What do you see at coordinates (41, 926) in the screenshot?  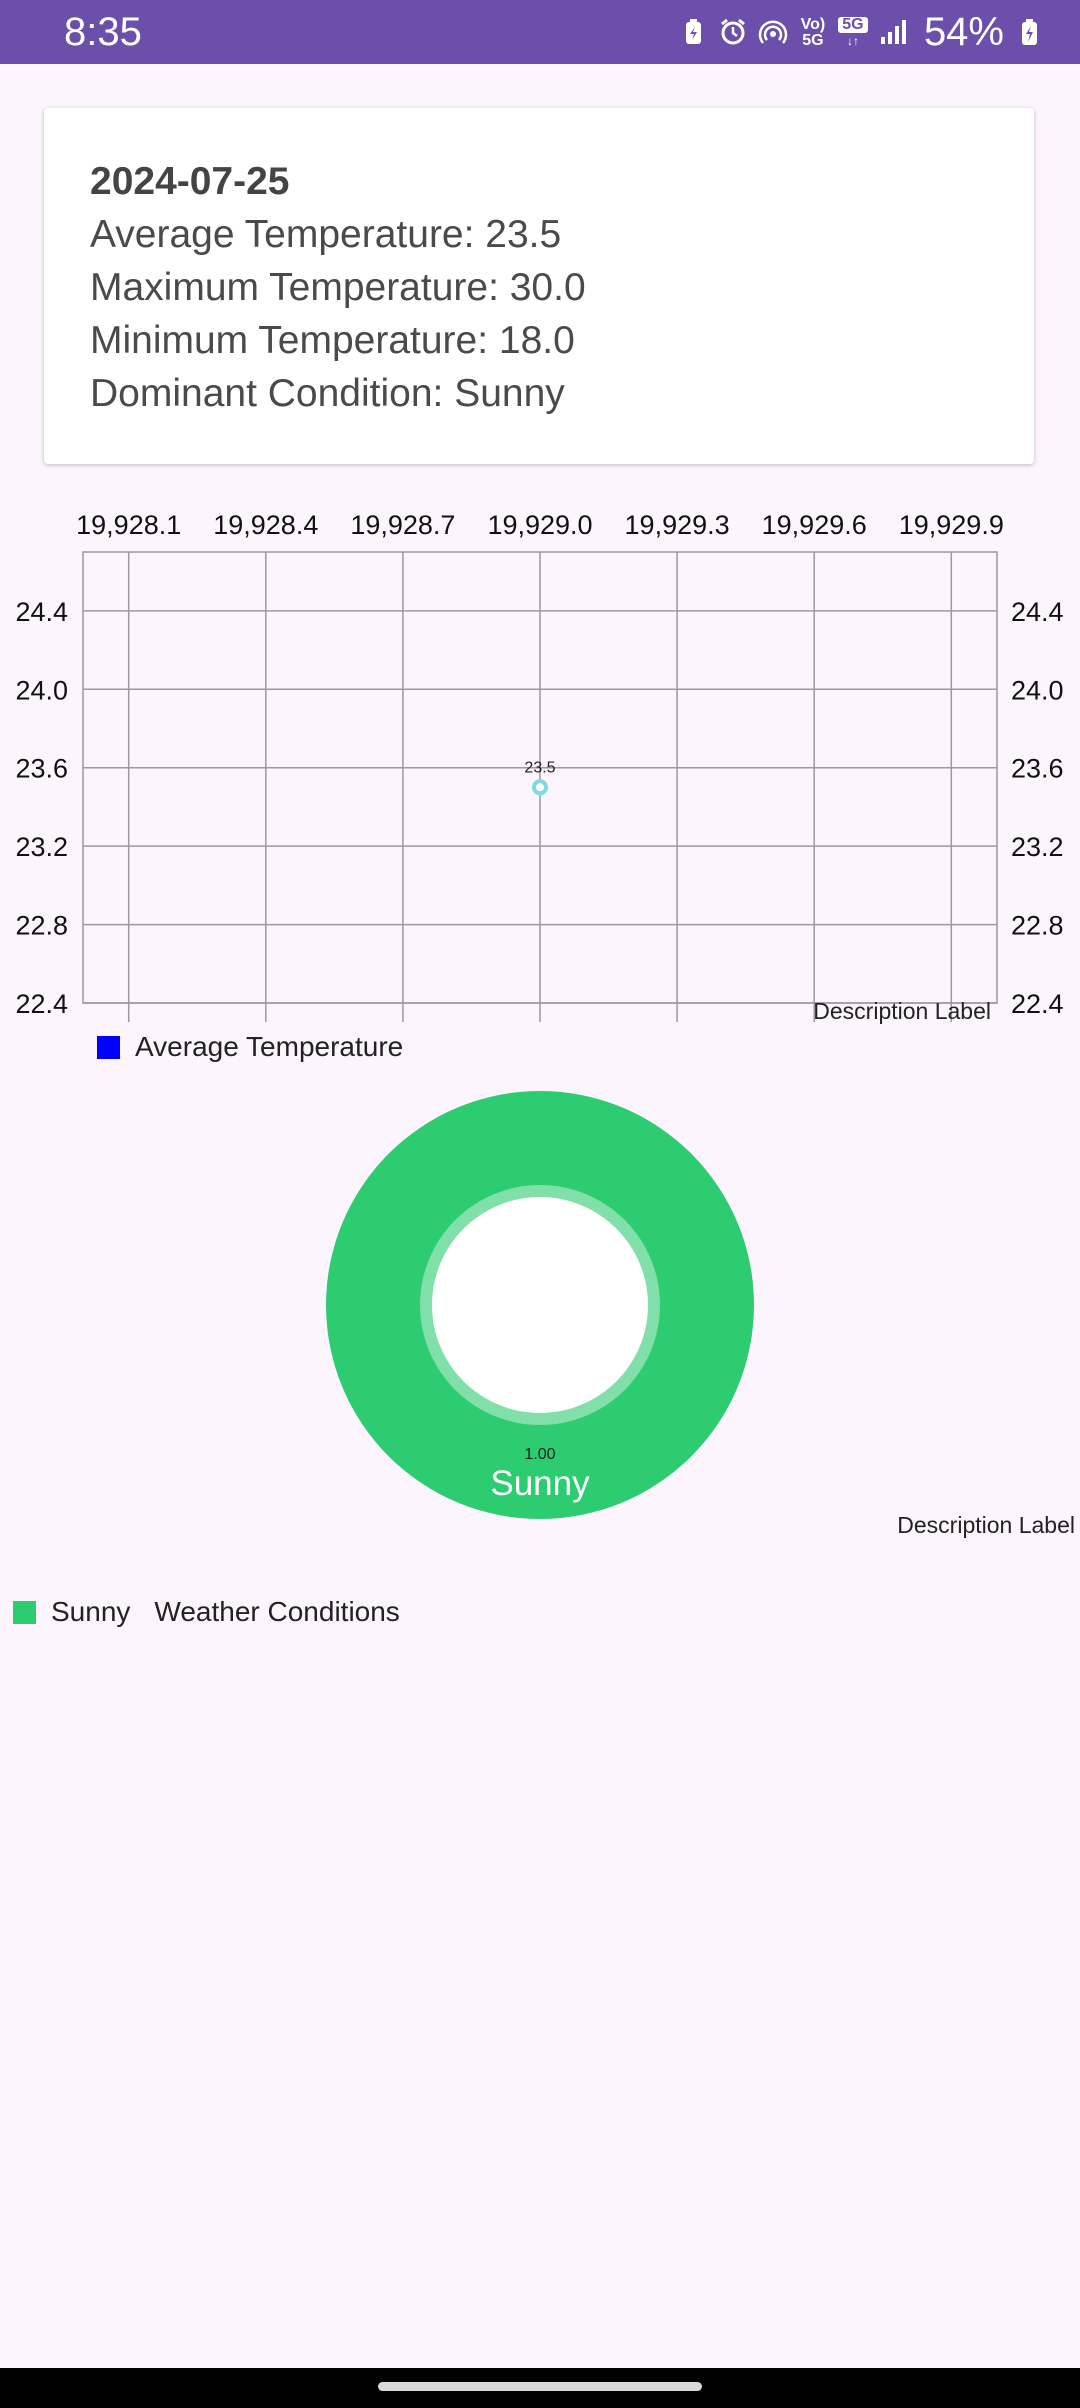 I see `y-tick-label-left: 22.8` at bounding box center [41, 926].